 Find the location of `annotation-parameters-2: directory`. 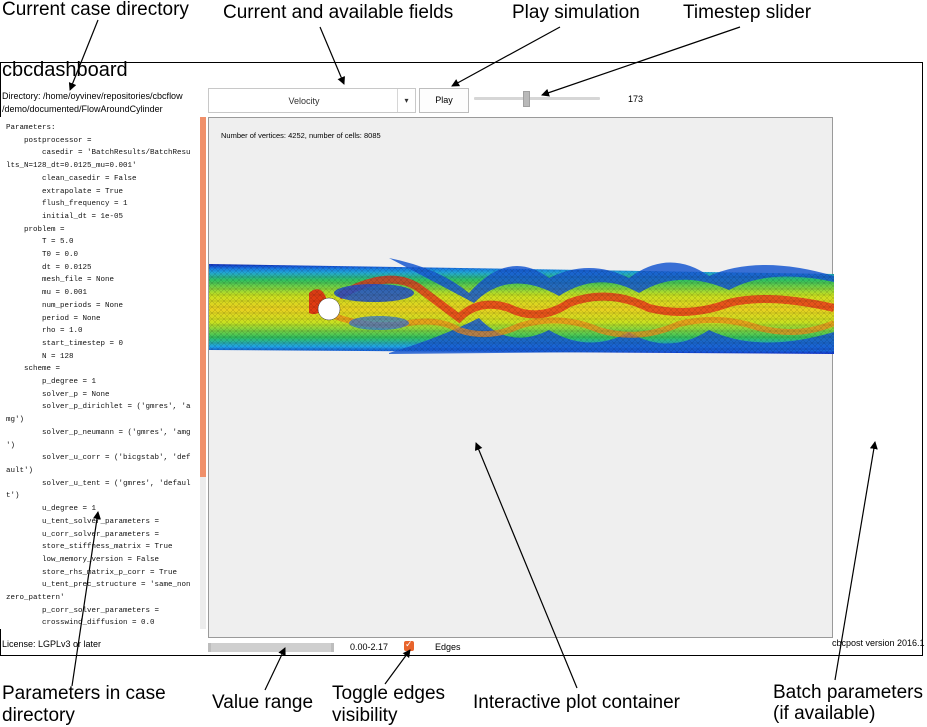

annotation-parameters-2: directory is located at coordinates (38, 715).